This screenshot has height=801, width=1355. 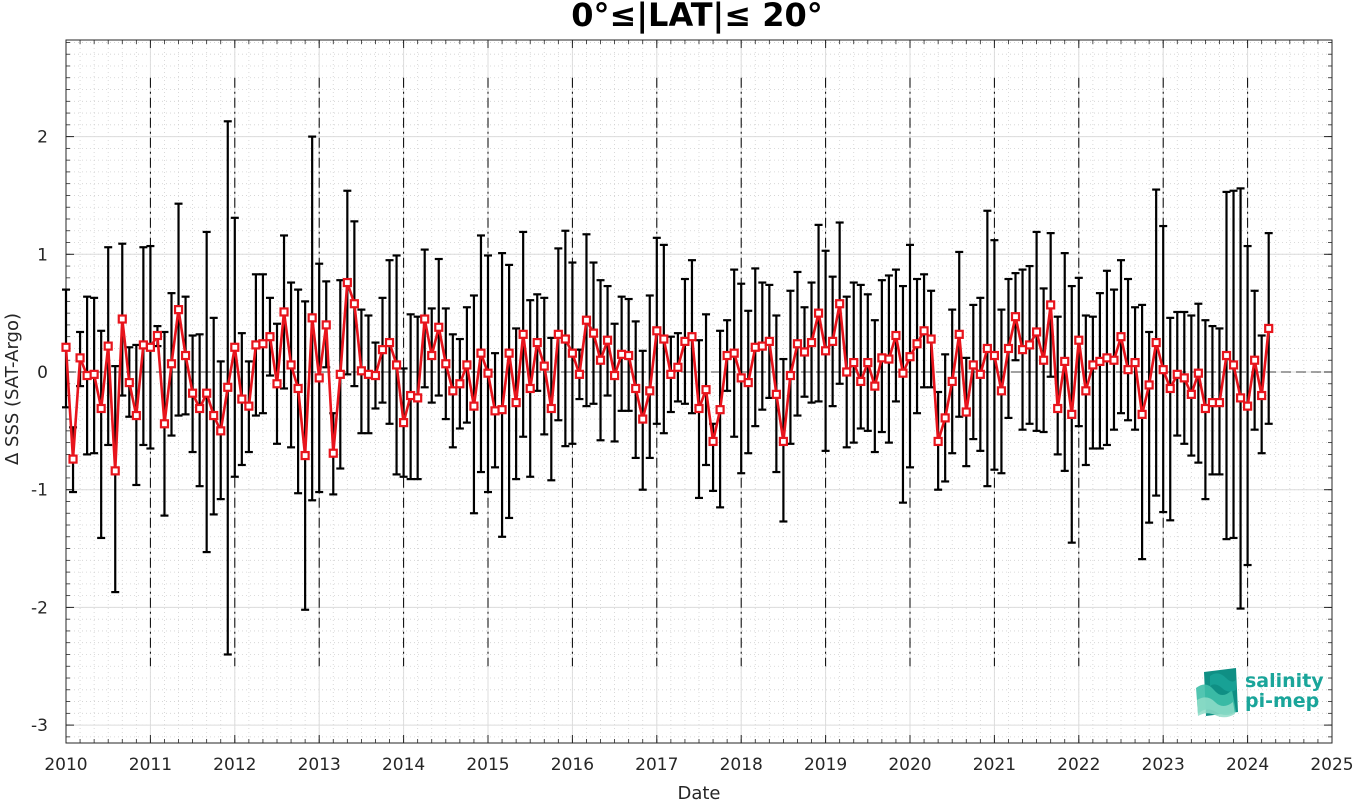 What do you see at coordinates (656, 765) in the screenshot?
I see `x-tick-label: 2017` at bounding box center [656, 765].